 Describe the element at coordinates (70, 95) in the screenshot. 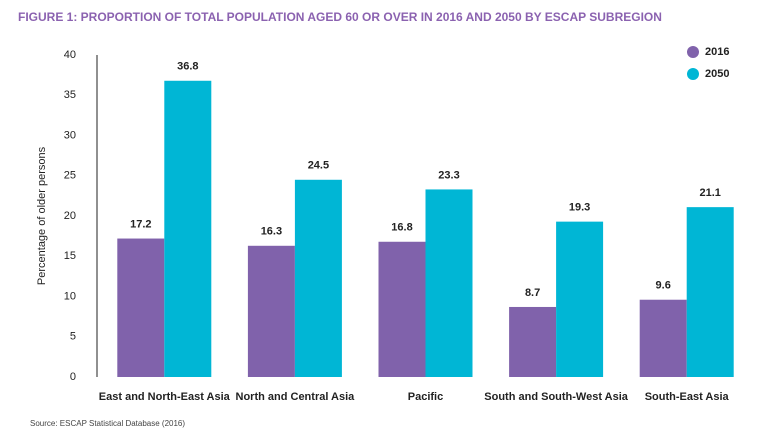

I see `y-tick-label: 35` at that location.